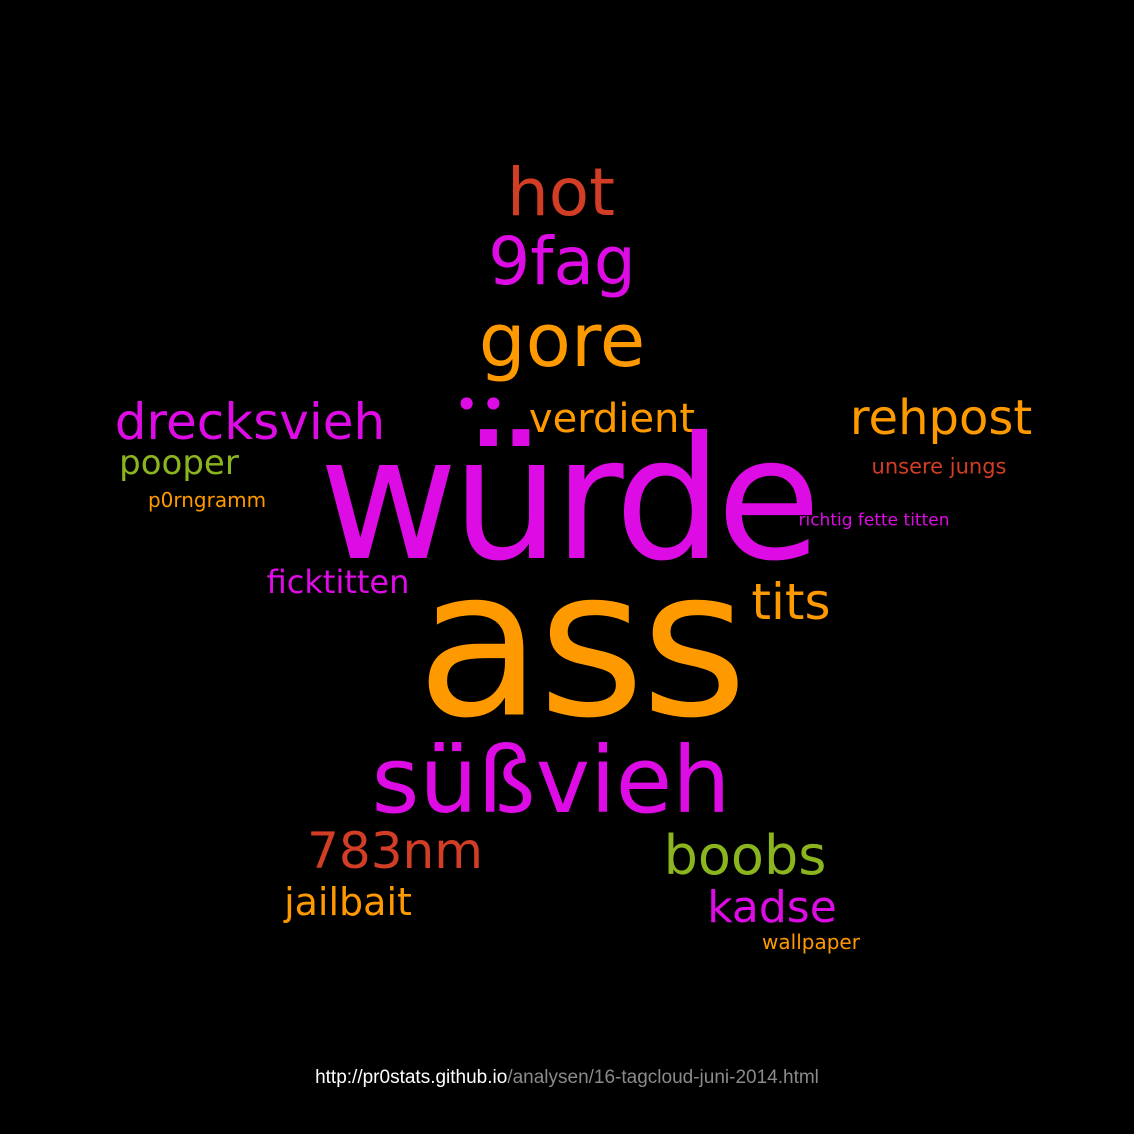  What do you see at coordinates (581, 644) in the screenshot?
I see `tag-ass: ass` at bounding box center [581, 644].